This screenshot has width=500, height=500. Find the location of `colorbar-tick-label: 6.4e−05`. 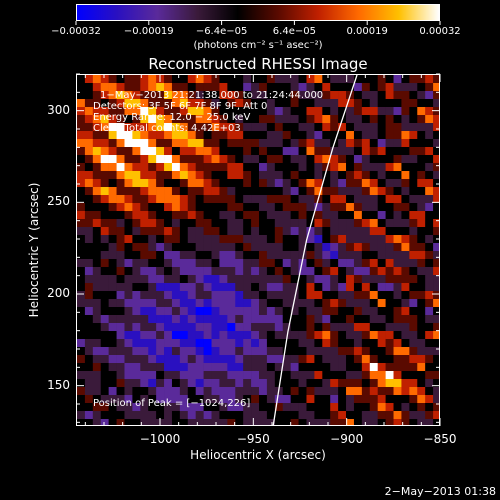

colorbar-tick-label: 6.4e−05 is located at coordinates (294, 31).